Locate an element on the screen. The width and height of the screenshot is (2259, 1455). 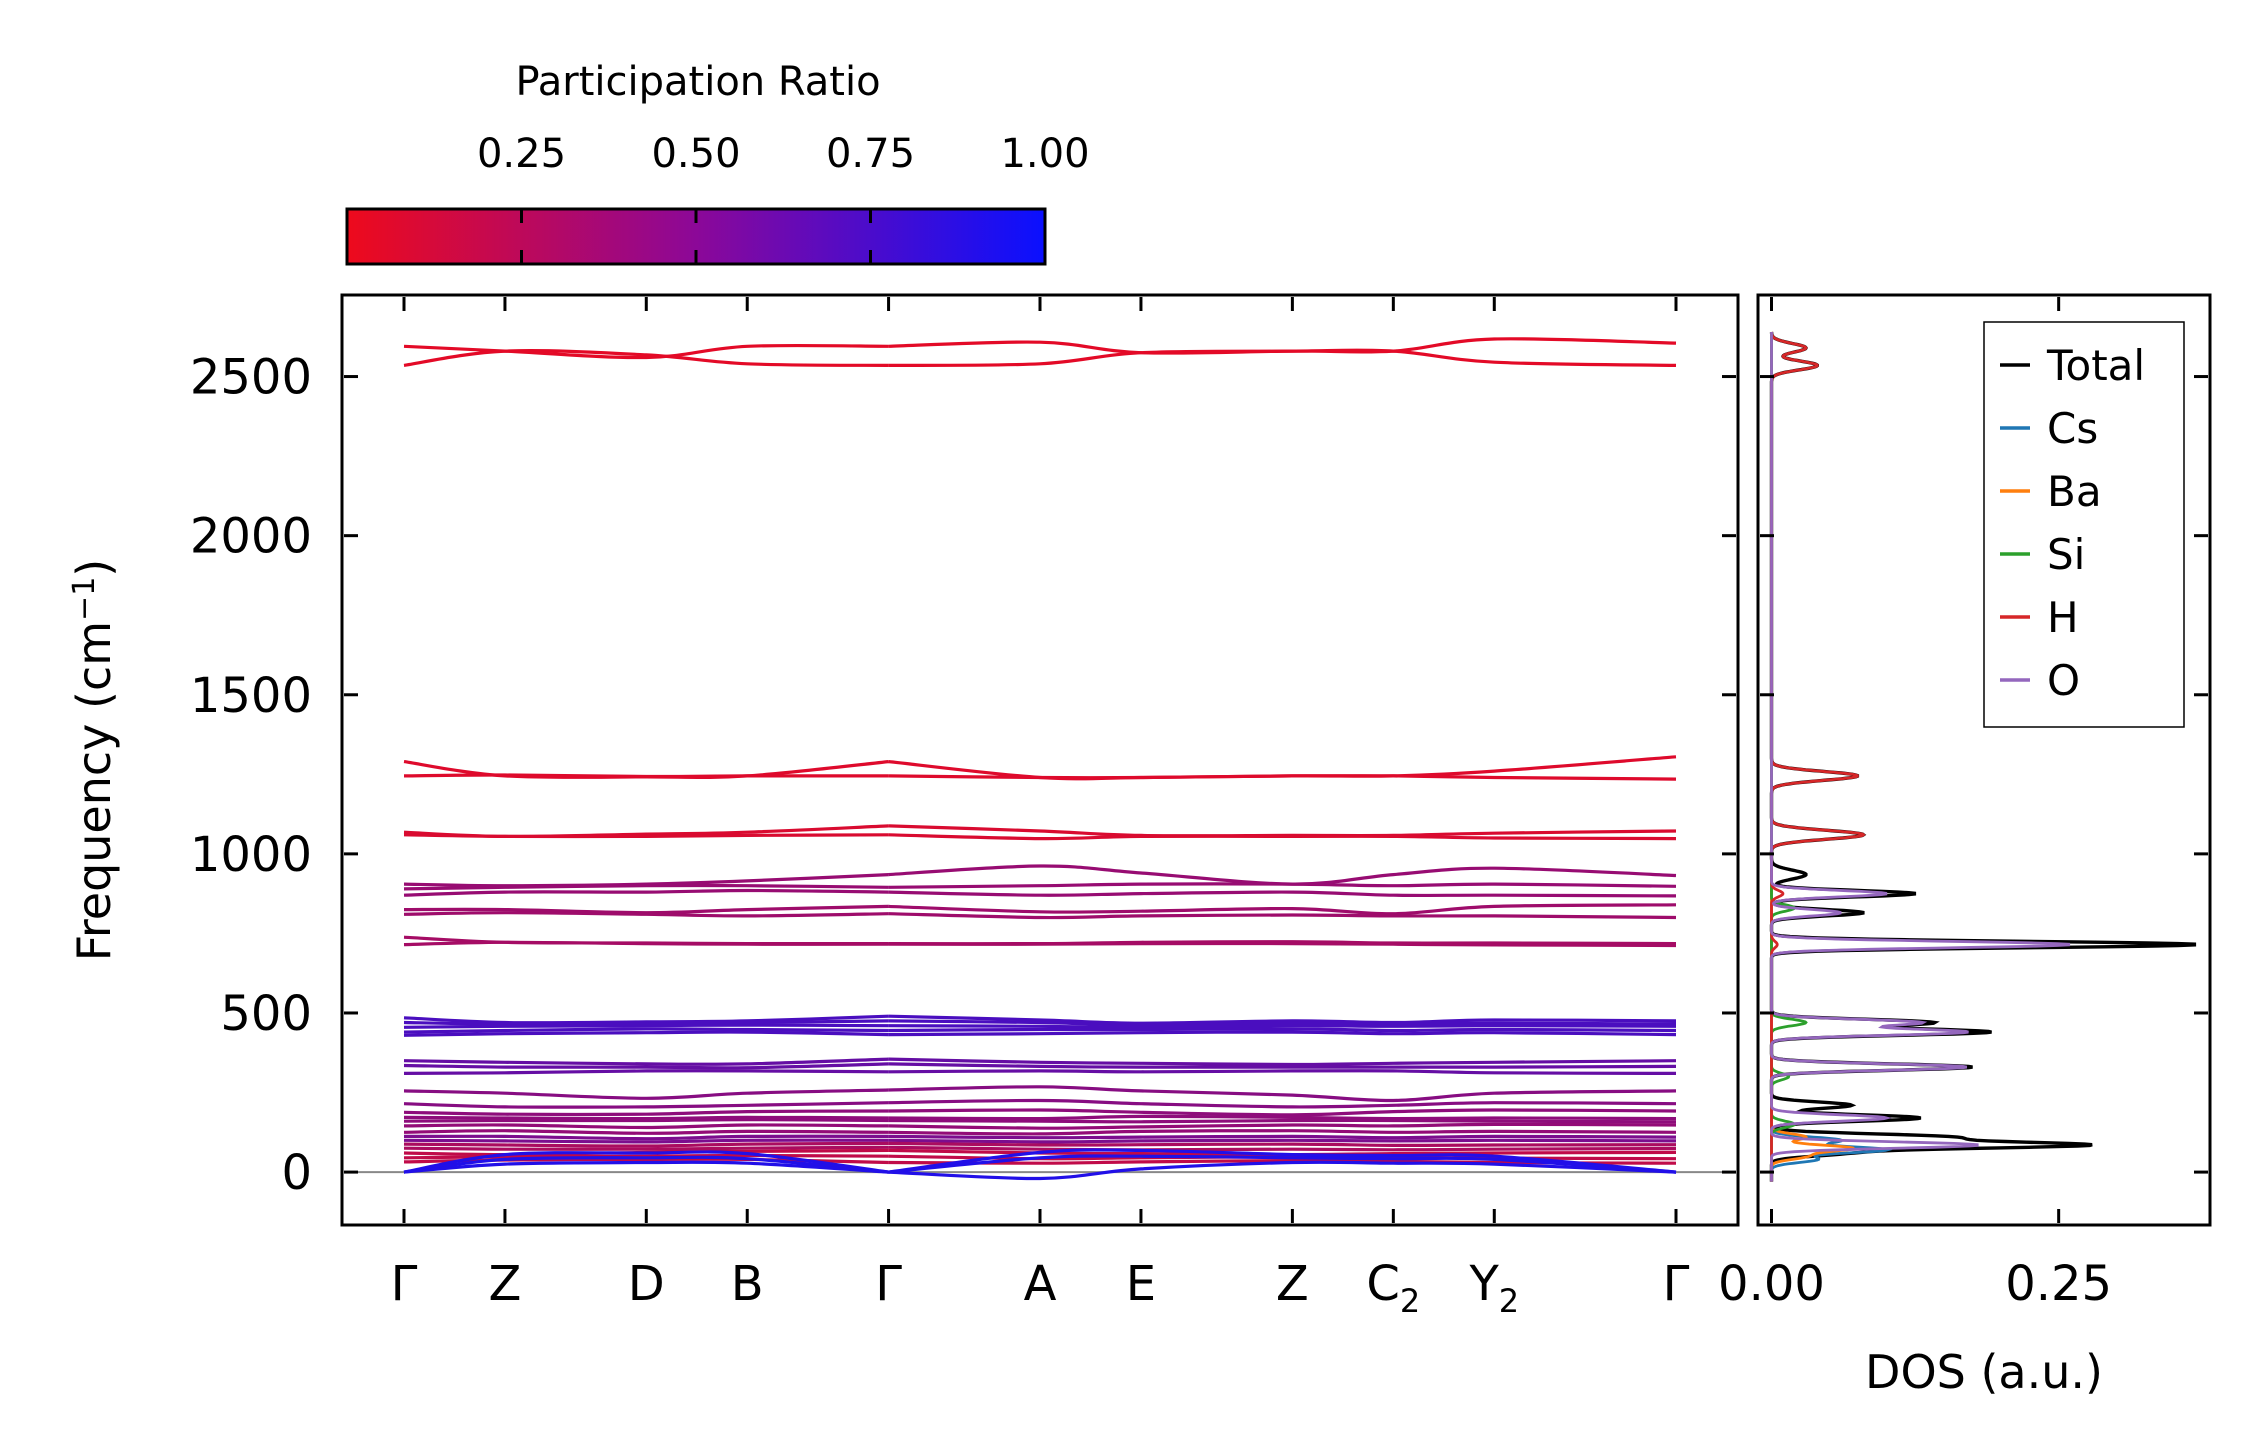
y-tick-label: 1000 is located at coordinates (251, 855).